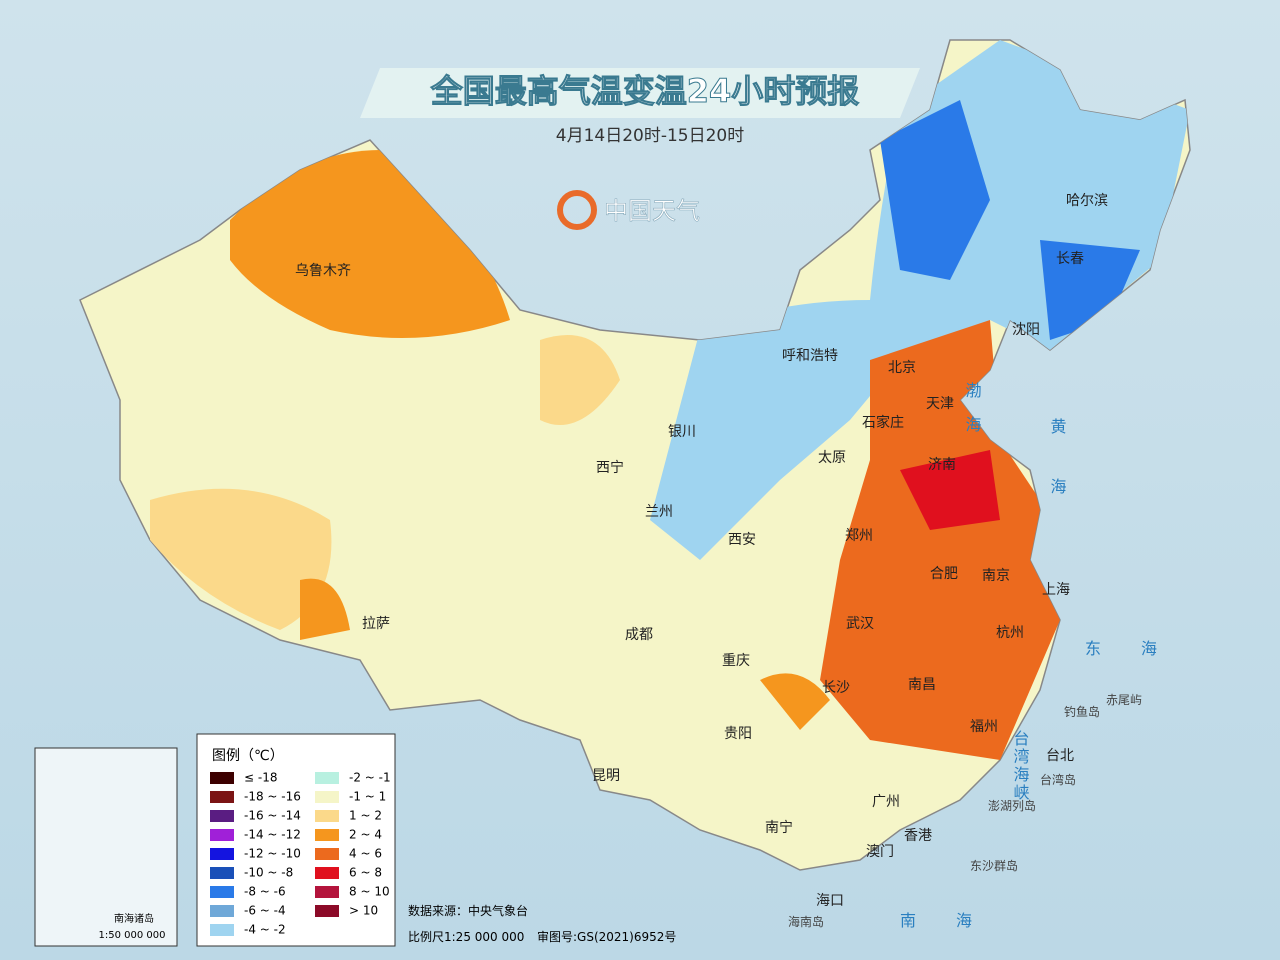 The image size is (1280, 960). What do you see at coordinates (106, 847) in the screenshot?
I see `inset: 南海诸岛 1:50 000 000` at bounding box center [106, 847].